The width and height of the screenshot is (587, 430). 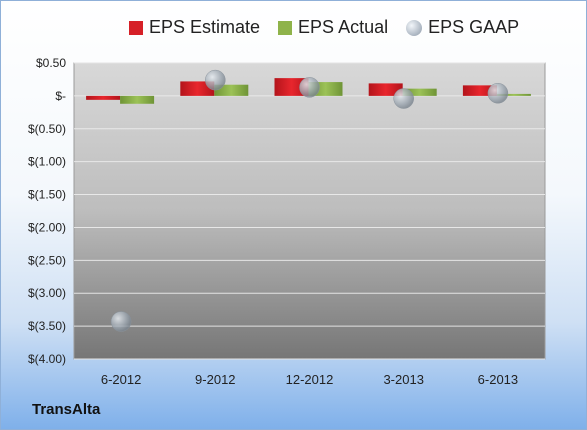 I want to click on legend-item-estimate: EPS Estimate, so click(x=194, y=27).